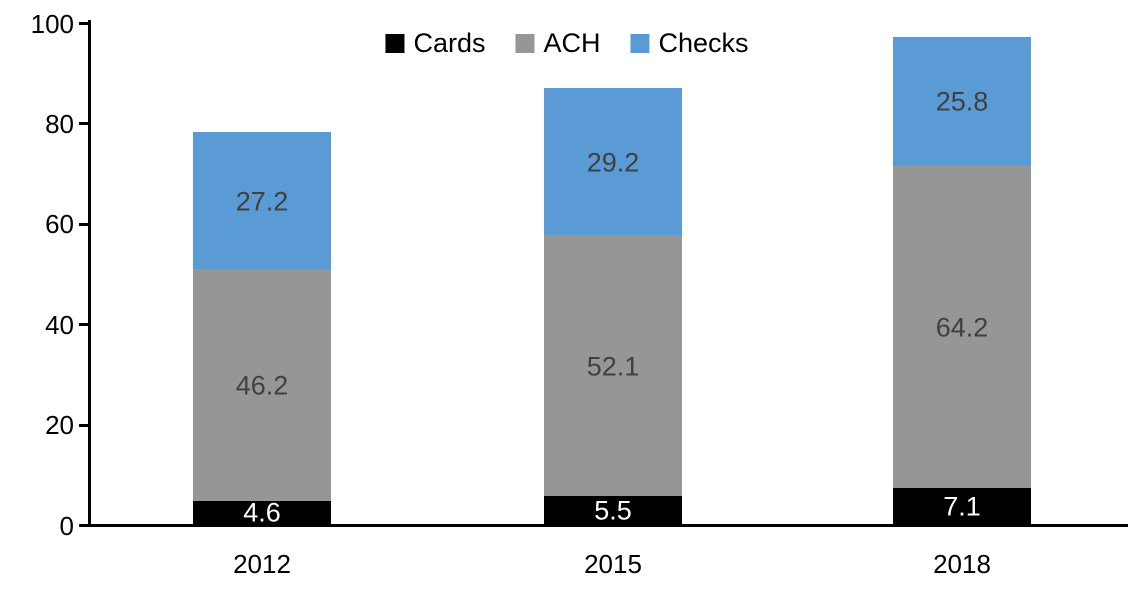  I want to click on legend: Cards ACH Checks, so click(567, 43).